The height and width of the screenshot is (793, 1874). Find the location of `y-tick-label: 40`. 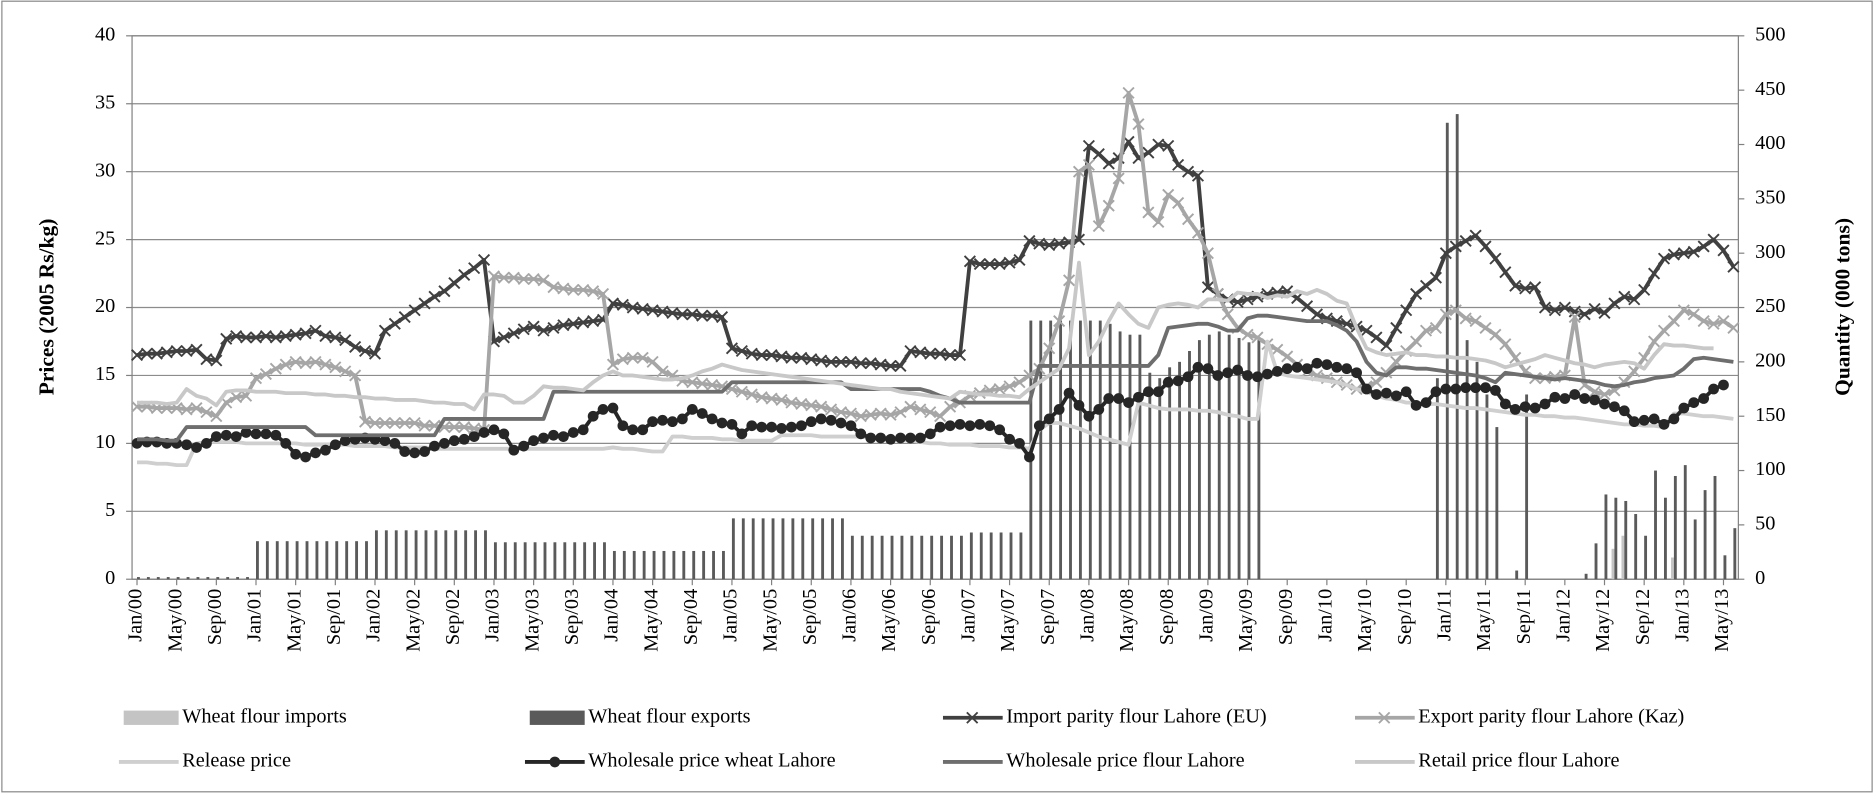

y-tick-label: 40 is located at coordinates (105, 34).